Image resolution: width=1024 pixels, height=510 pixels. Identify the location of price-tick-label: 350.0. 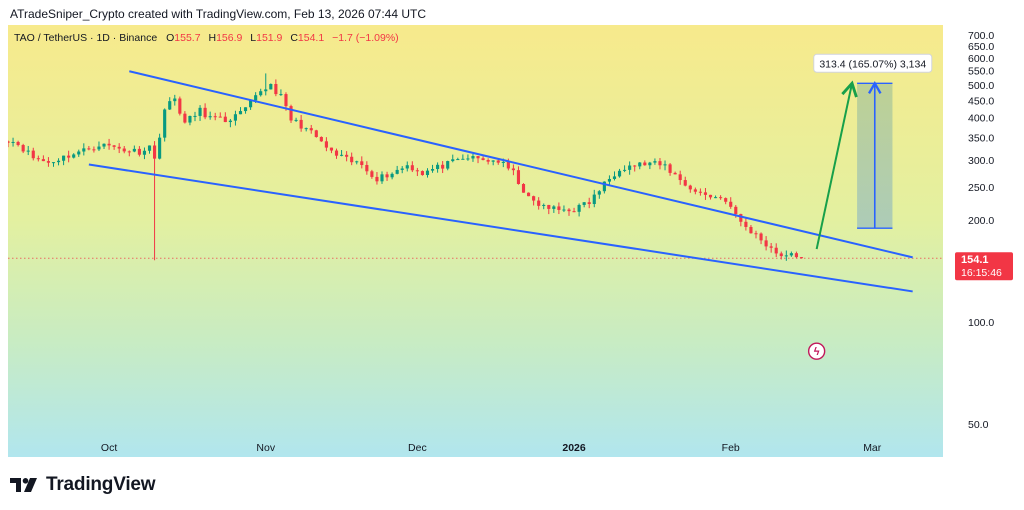
(981, 138).